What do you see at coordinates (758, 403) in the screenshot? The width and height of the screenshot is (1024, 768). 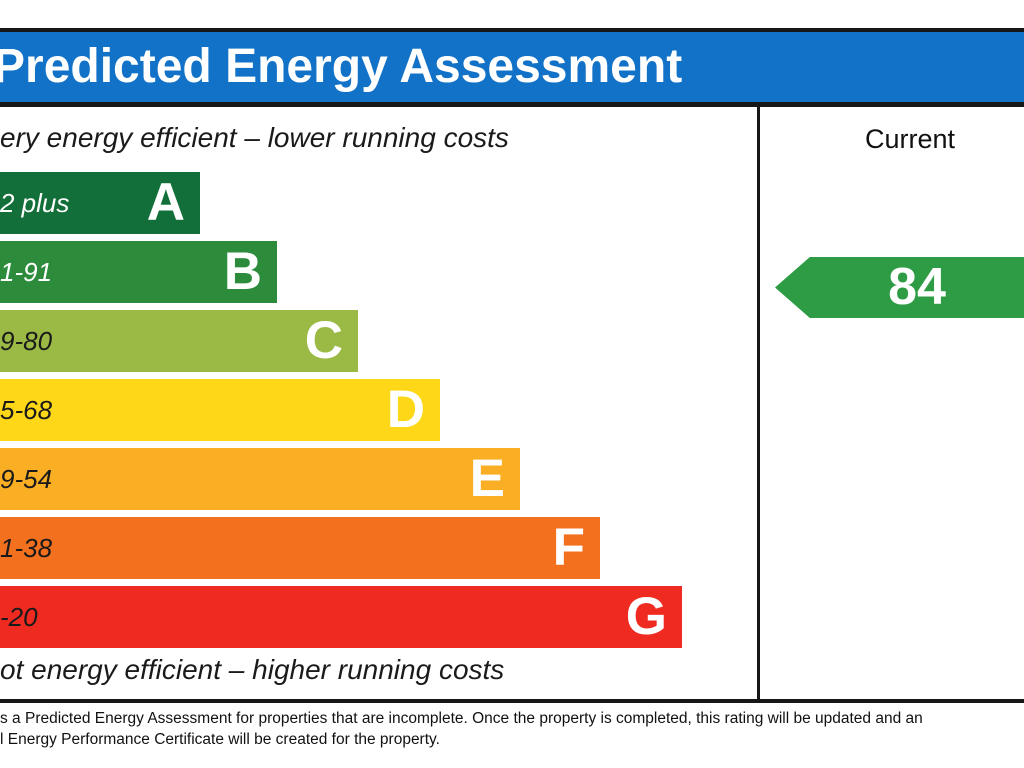 I see `column-divider-line` at bounding box center [758, 403].